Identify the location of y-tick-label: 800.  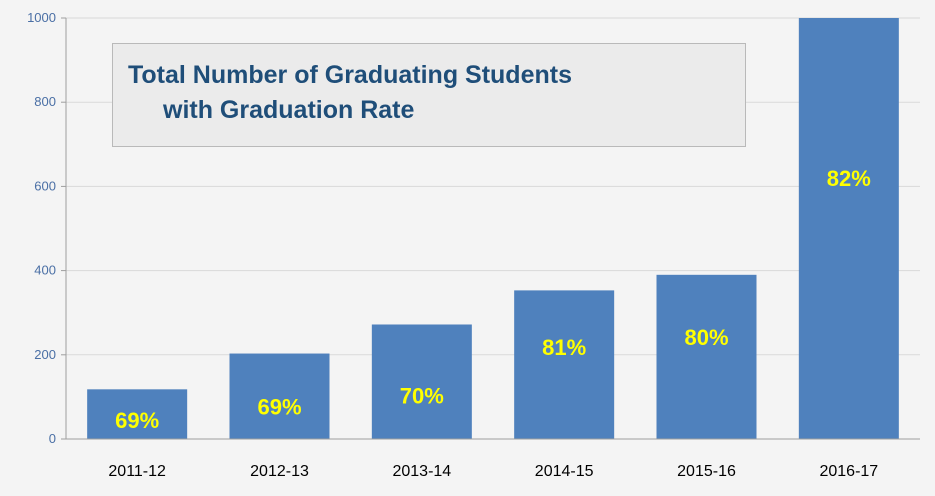
(45, 101).